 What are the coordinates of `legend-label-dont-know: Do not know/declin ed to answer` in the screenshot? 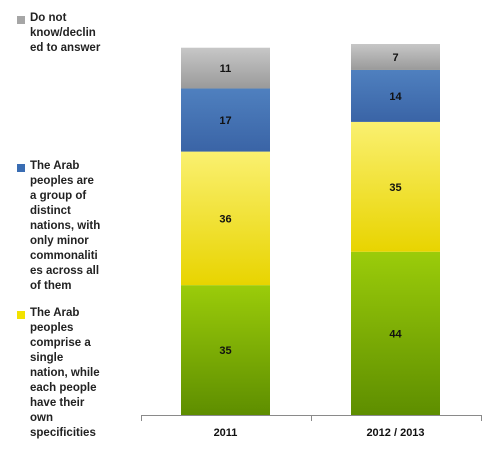 It's located at (65, 33).